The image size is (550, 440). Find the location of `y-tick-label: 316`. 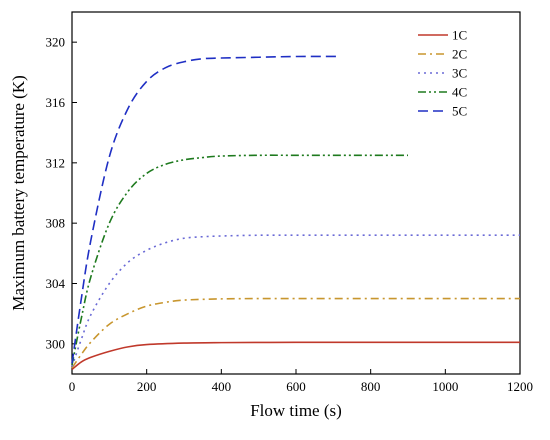

y-tick-label: 316 is located at coordinates (56, 102).